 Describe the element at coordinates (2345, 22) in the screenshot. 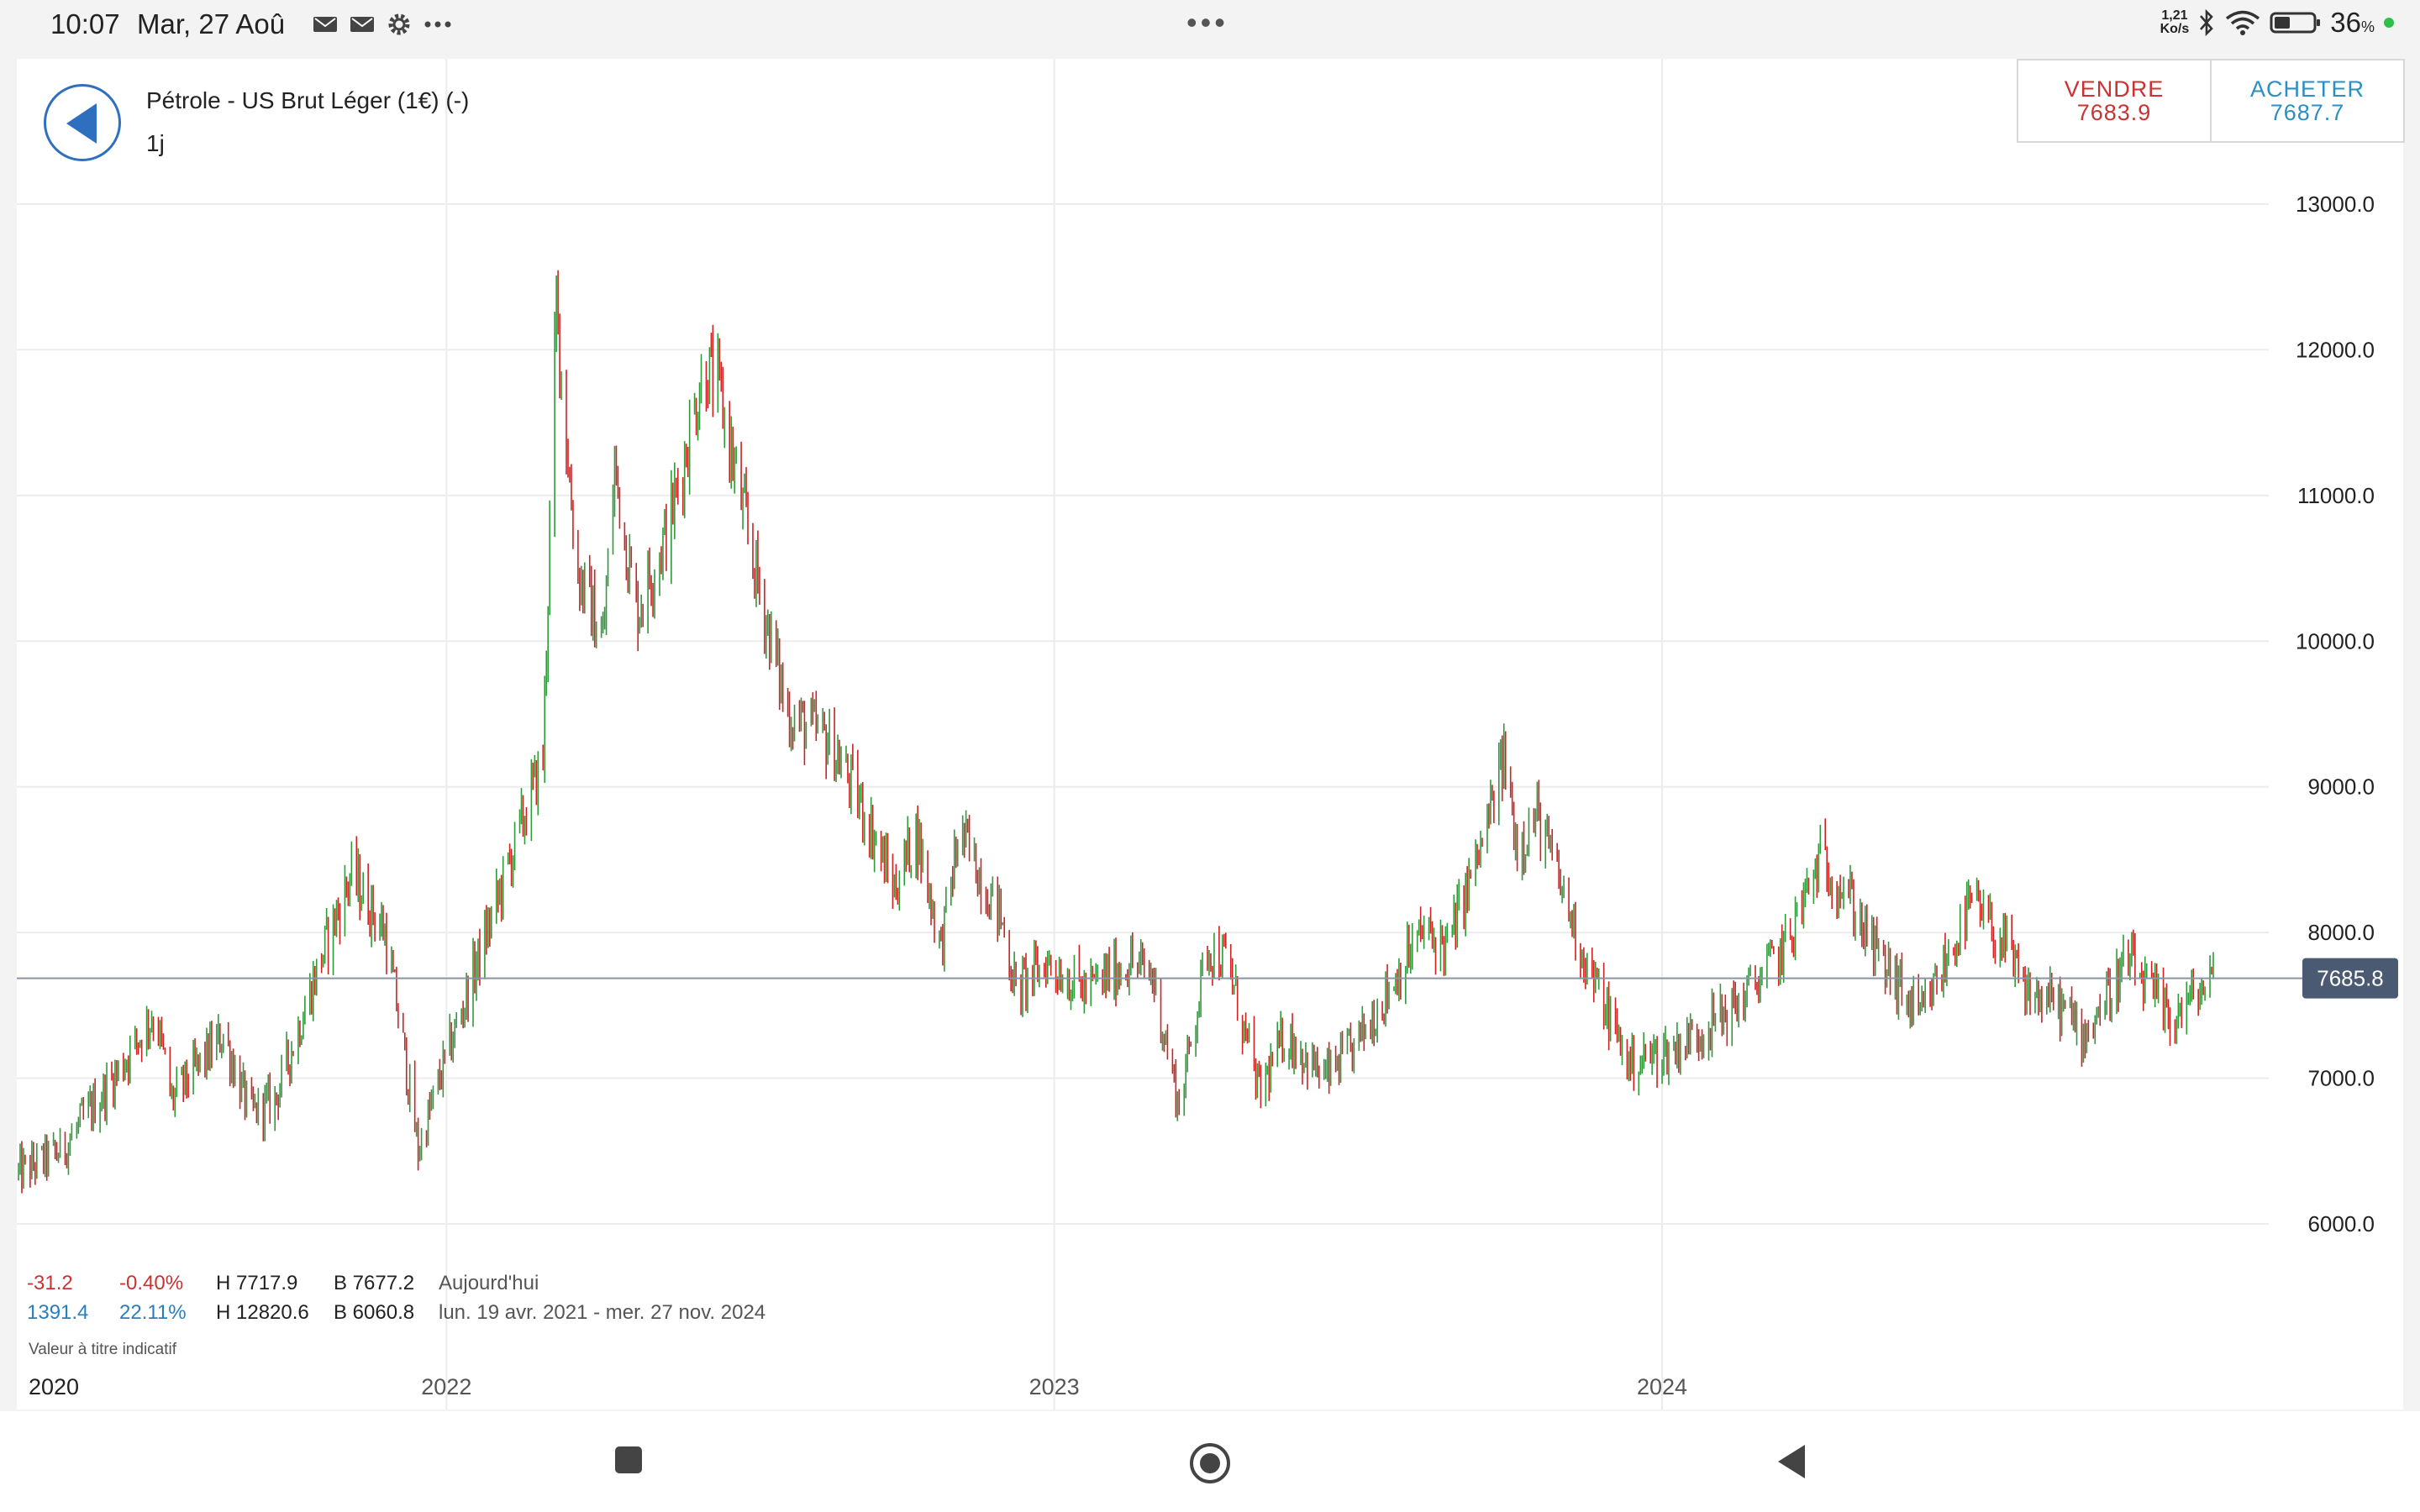

I see `battery-value: 36` at that location.